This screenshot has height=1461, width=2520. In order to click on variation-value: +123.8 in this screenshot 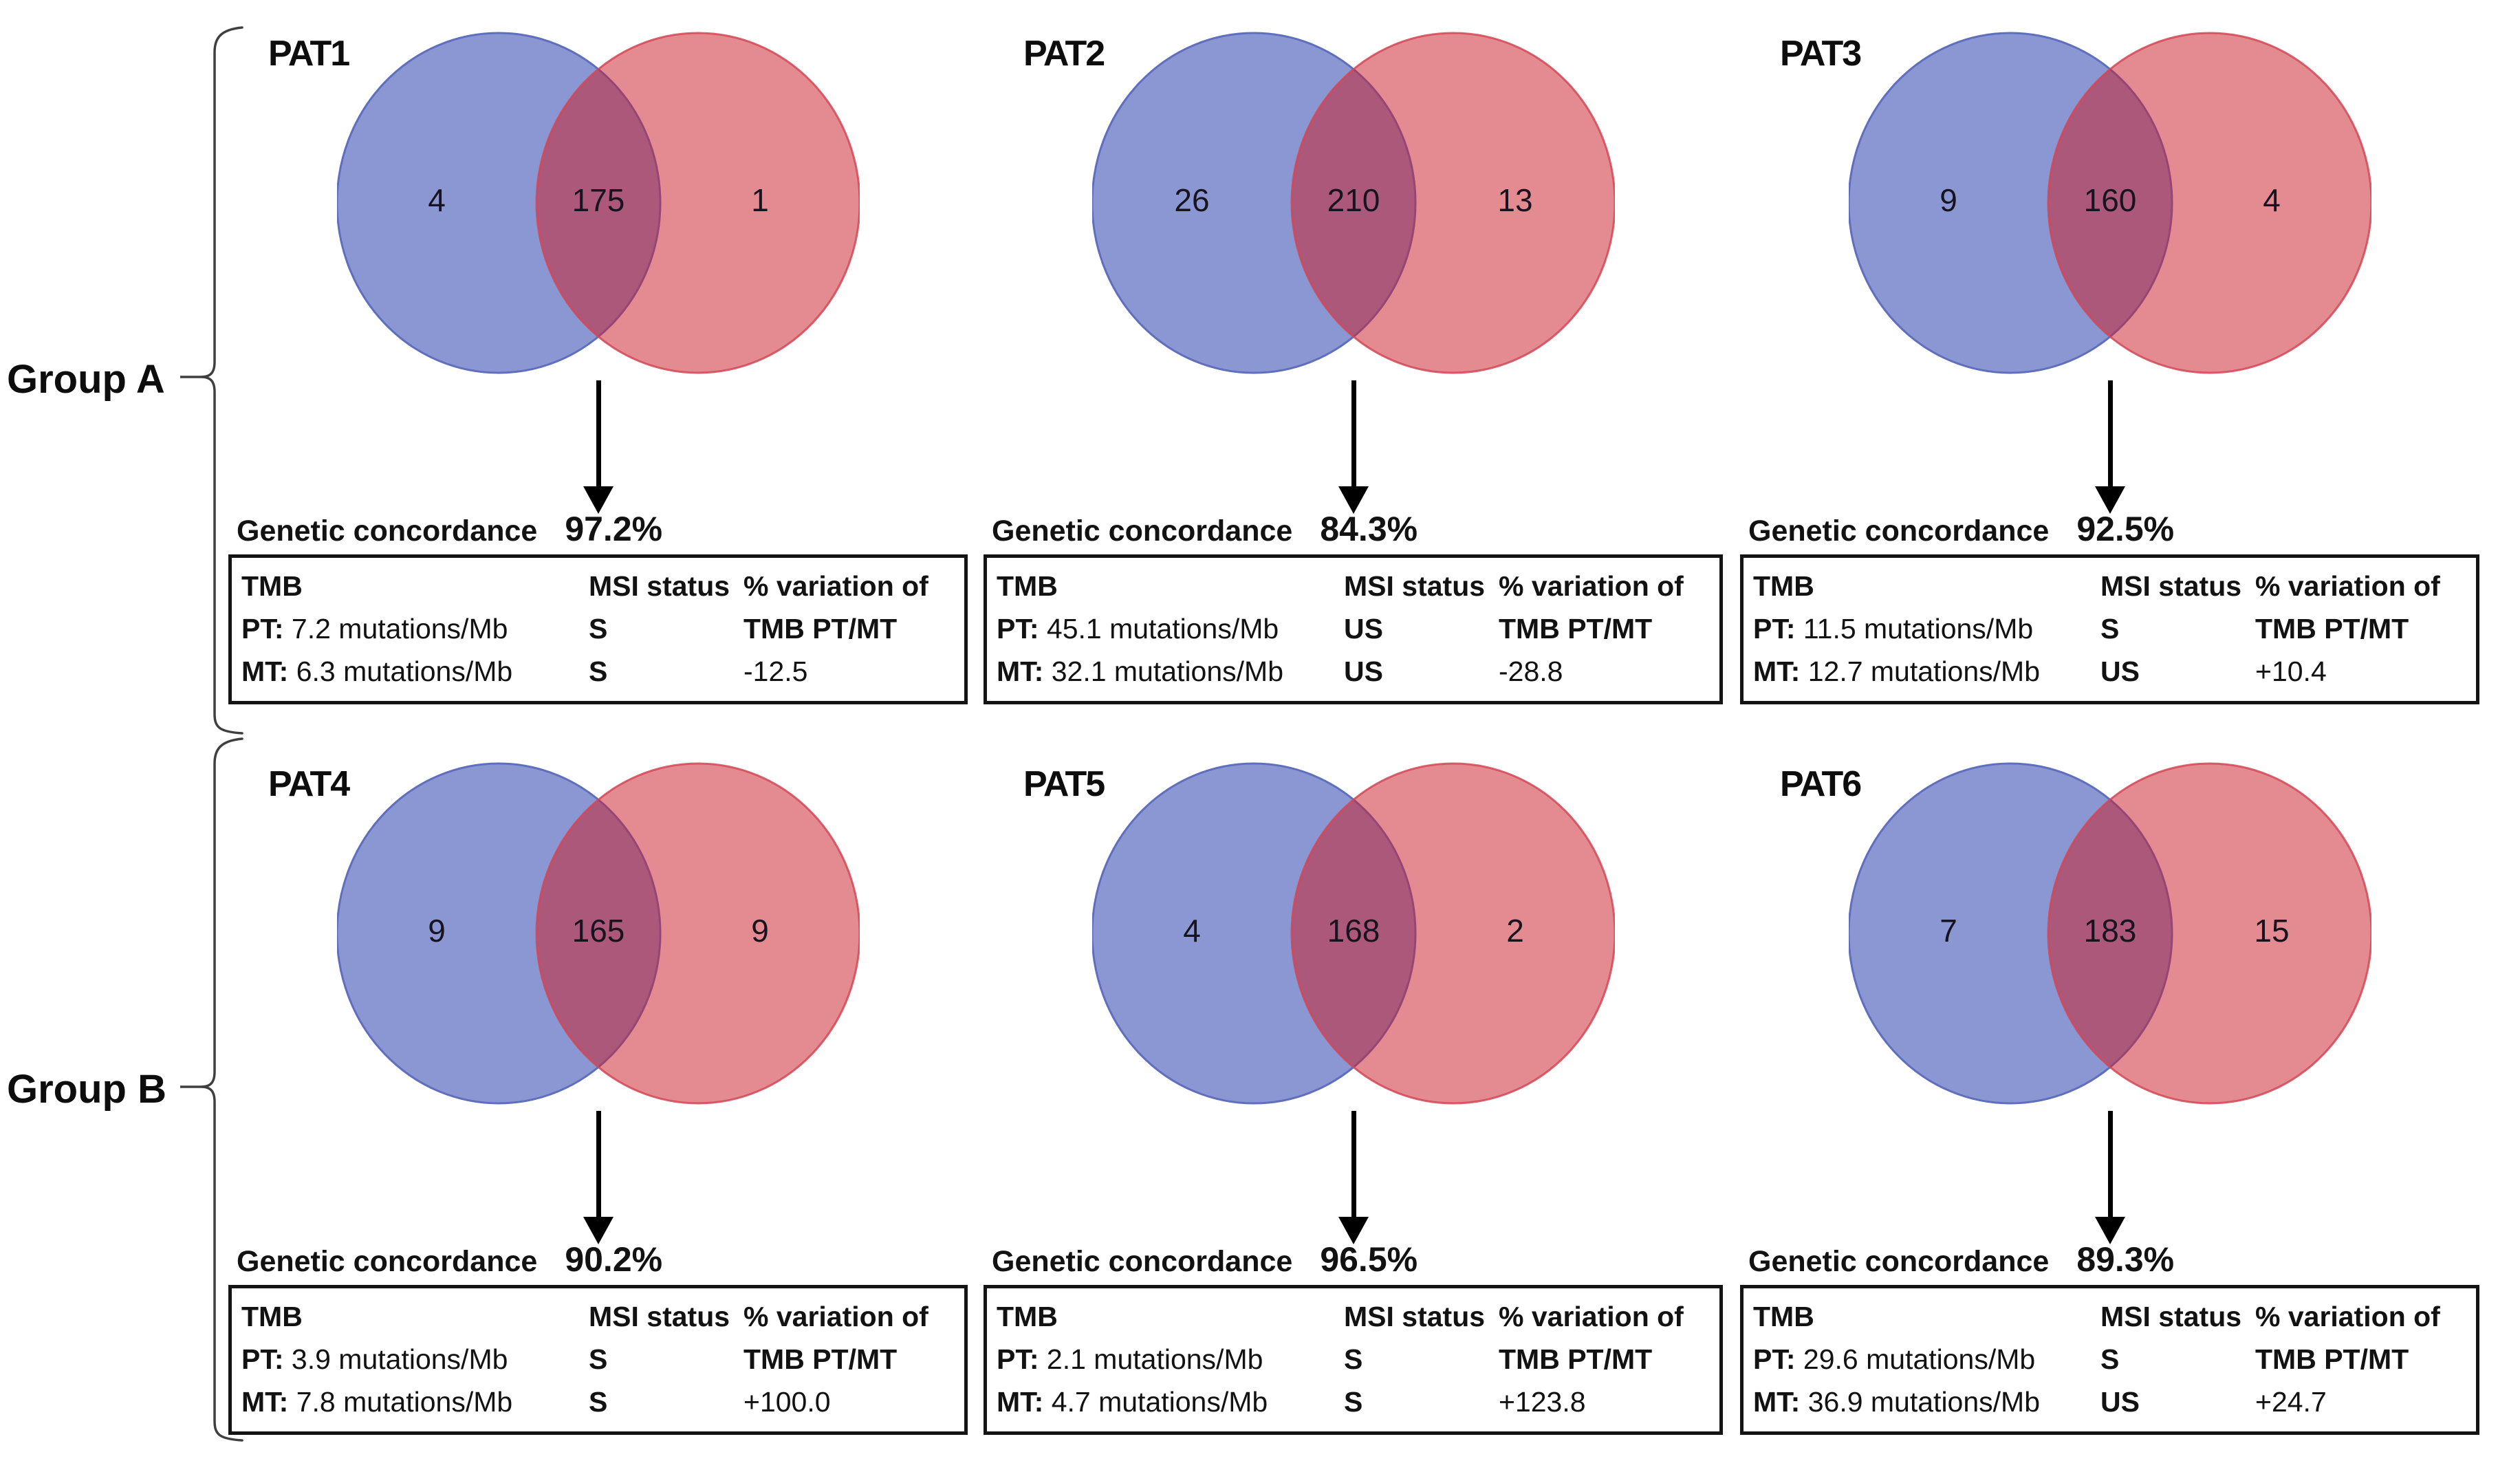, I will do `click(1542, 1402)`.